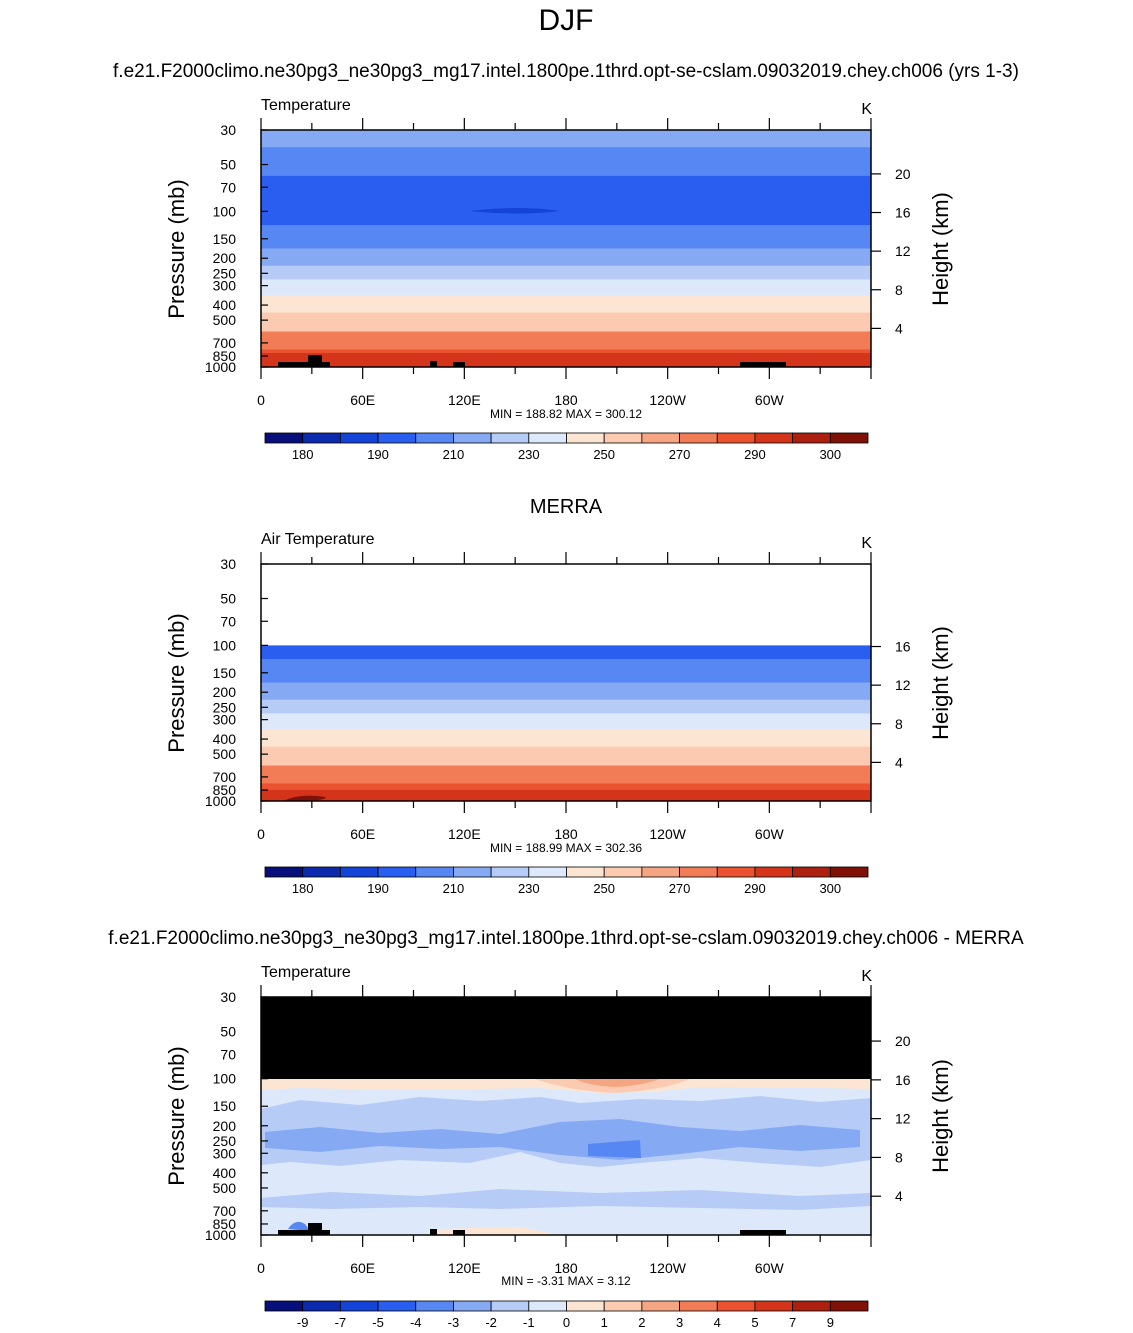 Image resolution: width=1133 pixels, height=1333 pixels. What do you see at coordinates (529, 454) in the screenshot?
I see `colorbar-label: 230` at bounding box center [529, 454].